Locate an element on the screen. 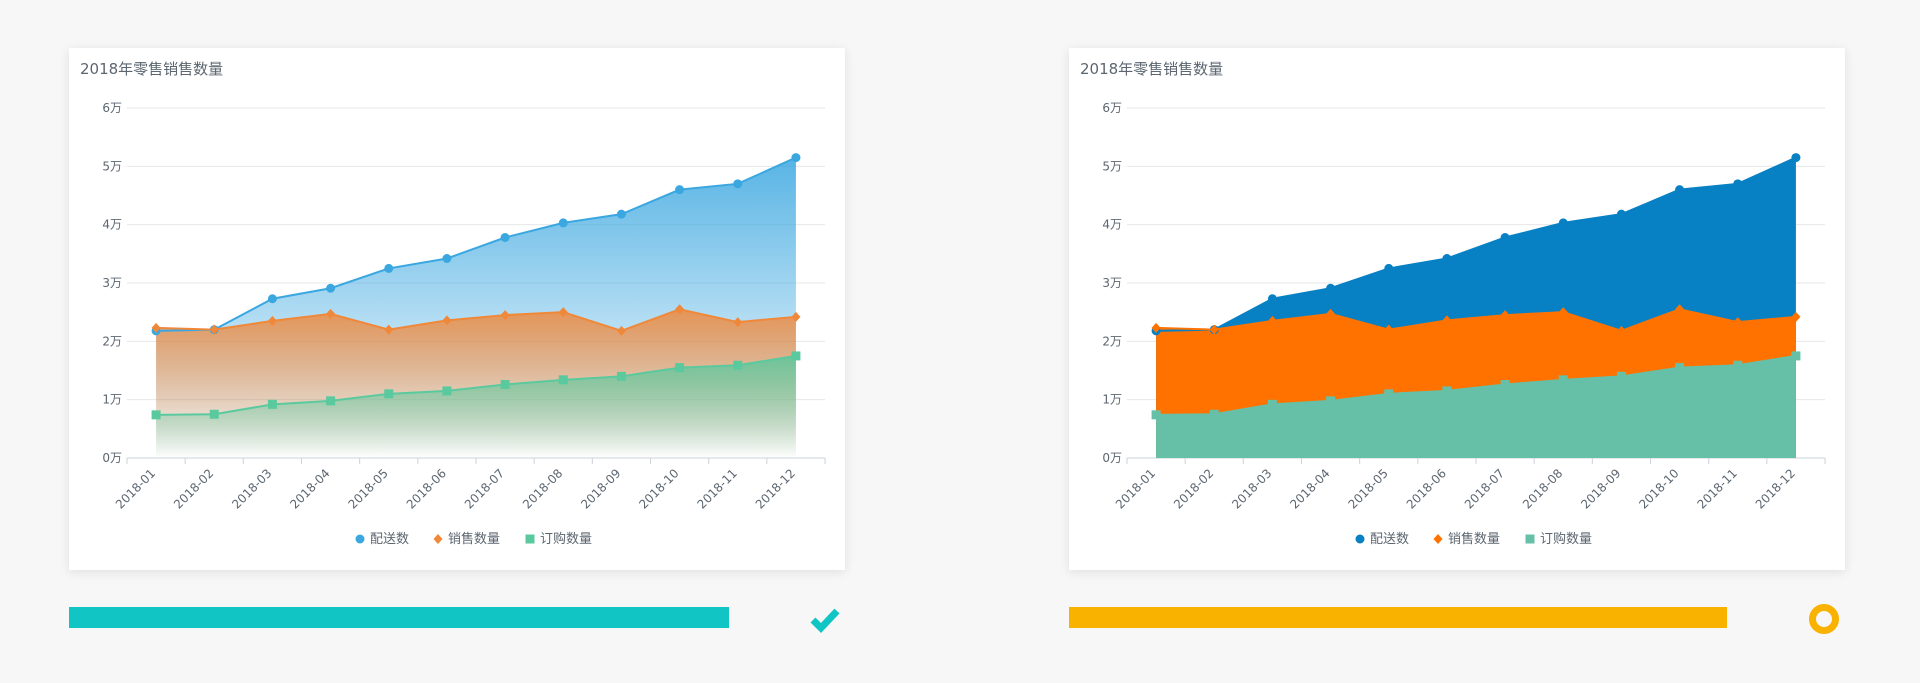  progress-bar is located at coordinates (1426, 617).